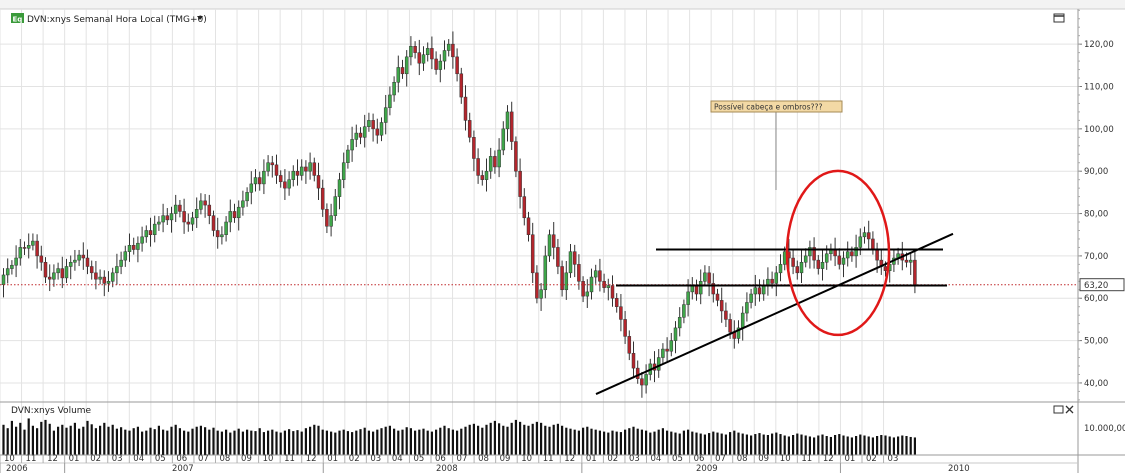 The width and height of the screenshot is (1125, 473). What do you see at coordinates (9, 459) in the screenshot?
I see `x-month-label: 10` at bounding box center [9, 459].